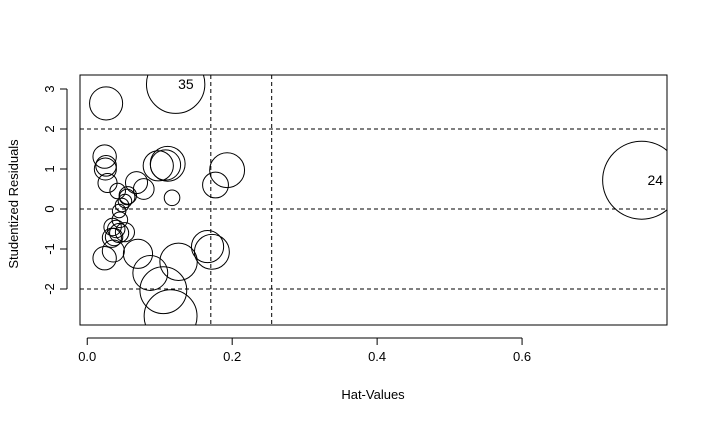 The height and width of the screenshot is (424, 708). I want to click on y-tick-label: 0, so click(49, 208).